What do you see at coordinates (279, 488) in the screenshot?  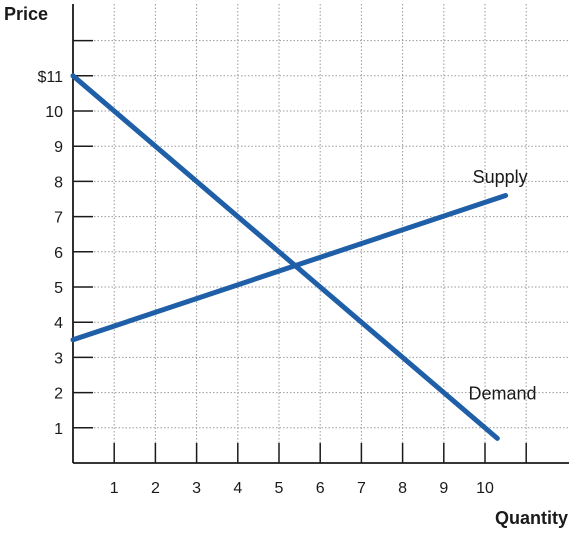 I see `x-tick-label: 5` at bounding box center [279, 488].